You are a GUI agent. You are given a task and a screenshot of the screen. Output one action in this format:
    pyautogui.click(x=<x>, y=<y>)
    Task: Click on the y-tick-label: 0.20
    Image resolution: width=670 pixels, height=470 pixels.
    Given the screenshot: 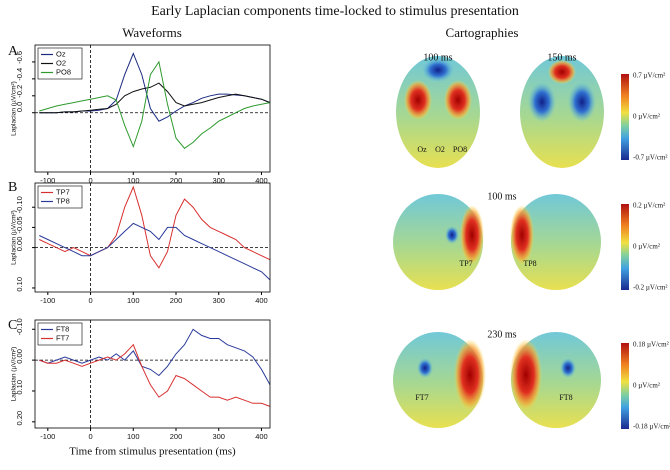 What is the action you would take?
    pyautogui.click(x=19, y=418)
    